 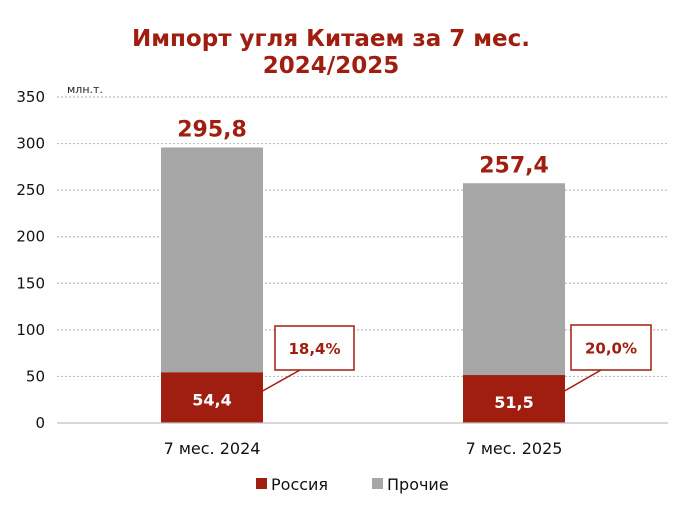 What do you see at coordinates (35, 376) in the screenshot?
I see `y-tick-label: 50` at bounding box center [35, 376].